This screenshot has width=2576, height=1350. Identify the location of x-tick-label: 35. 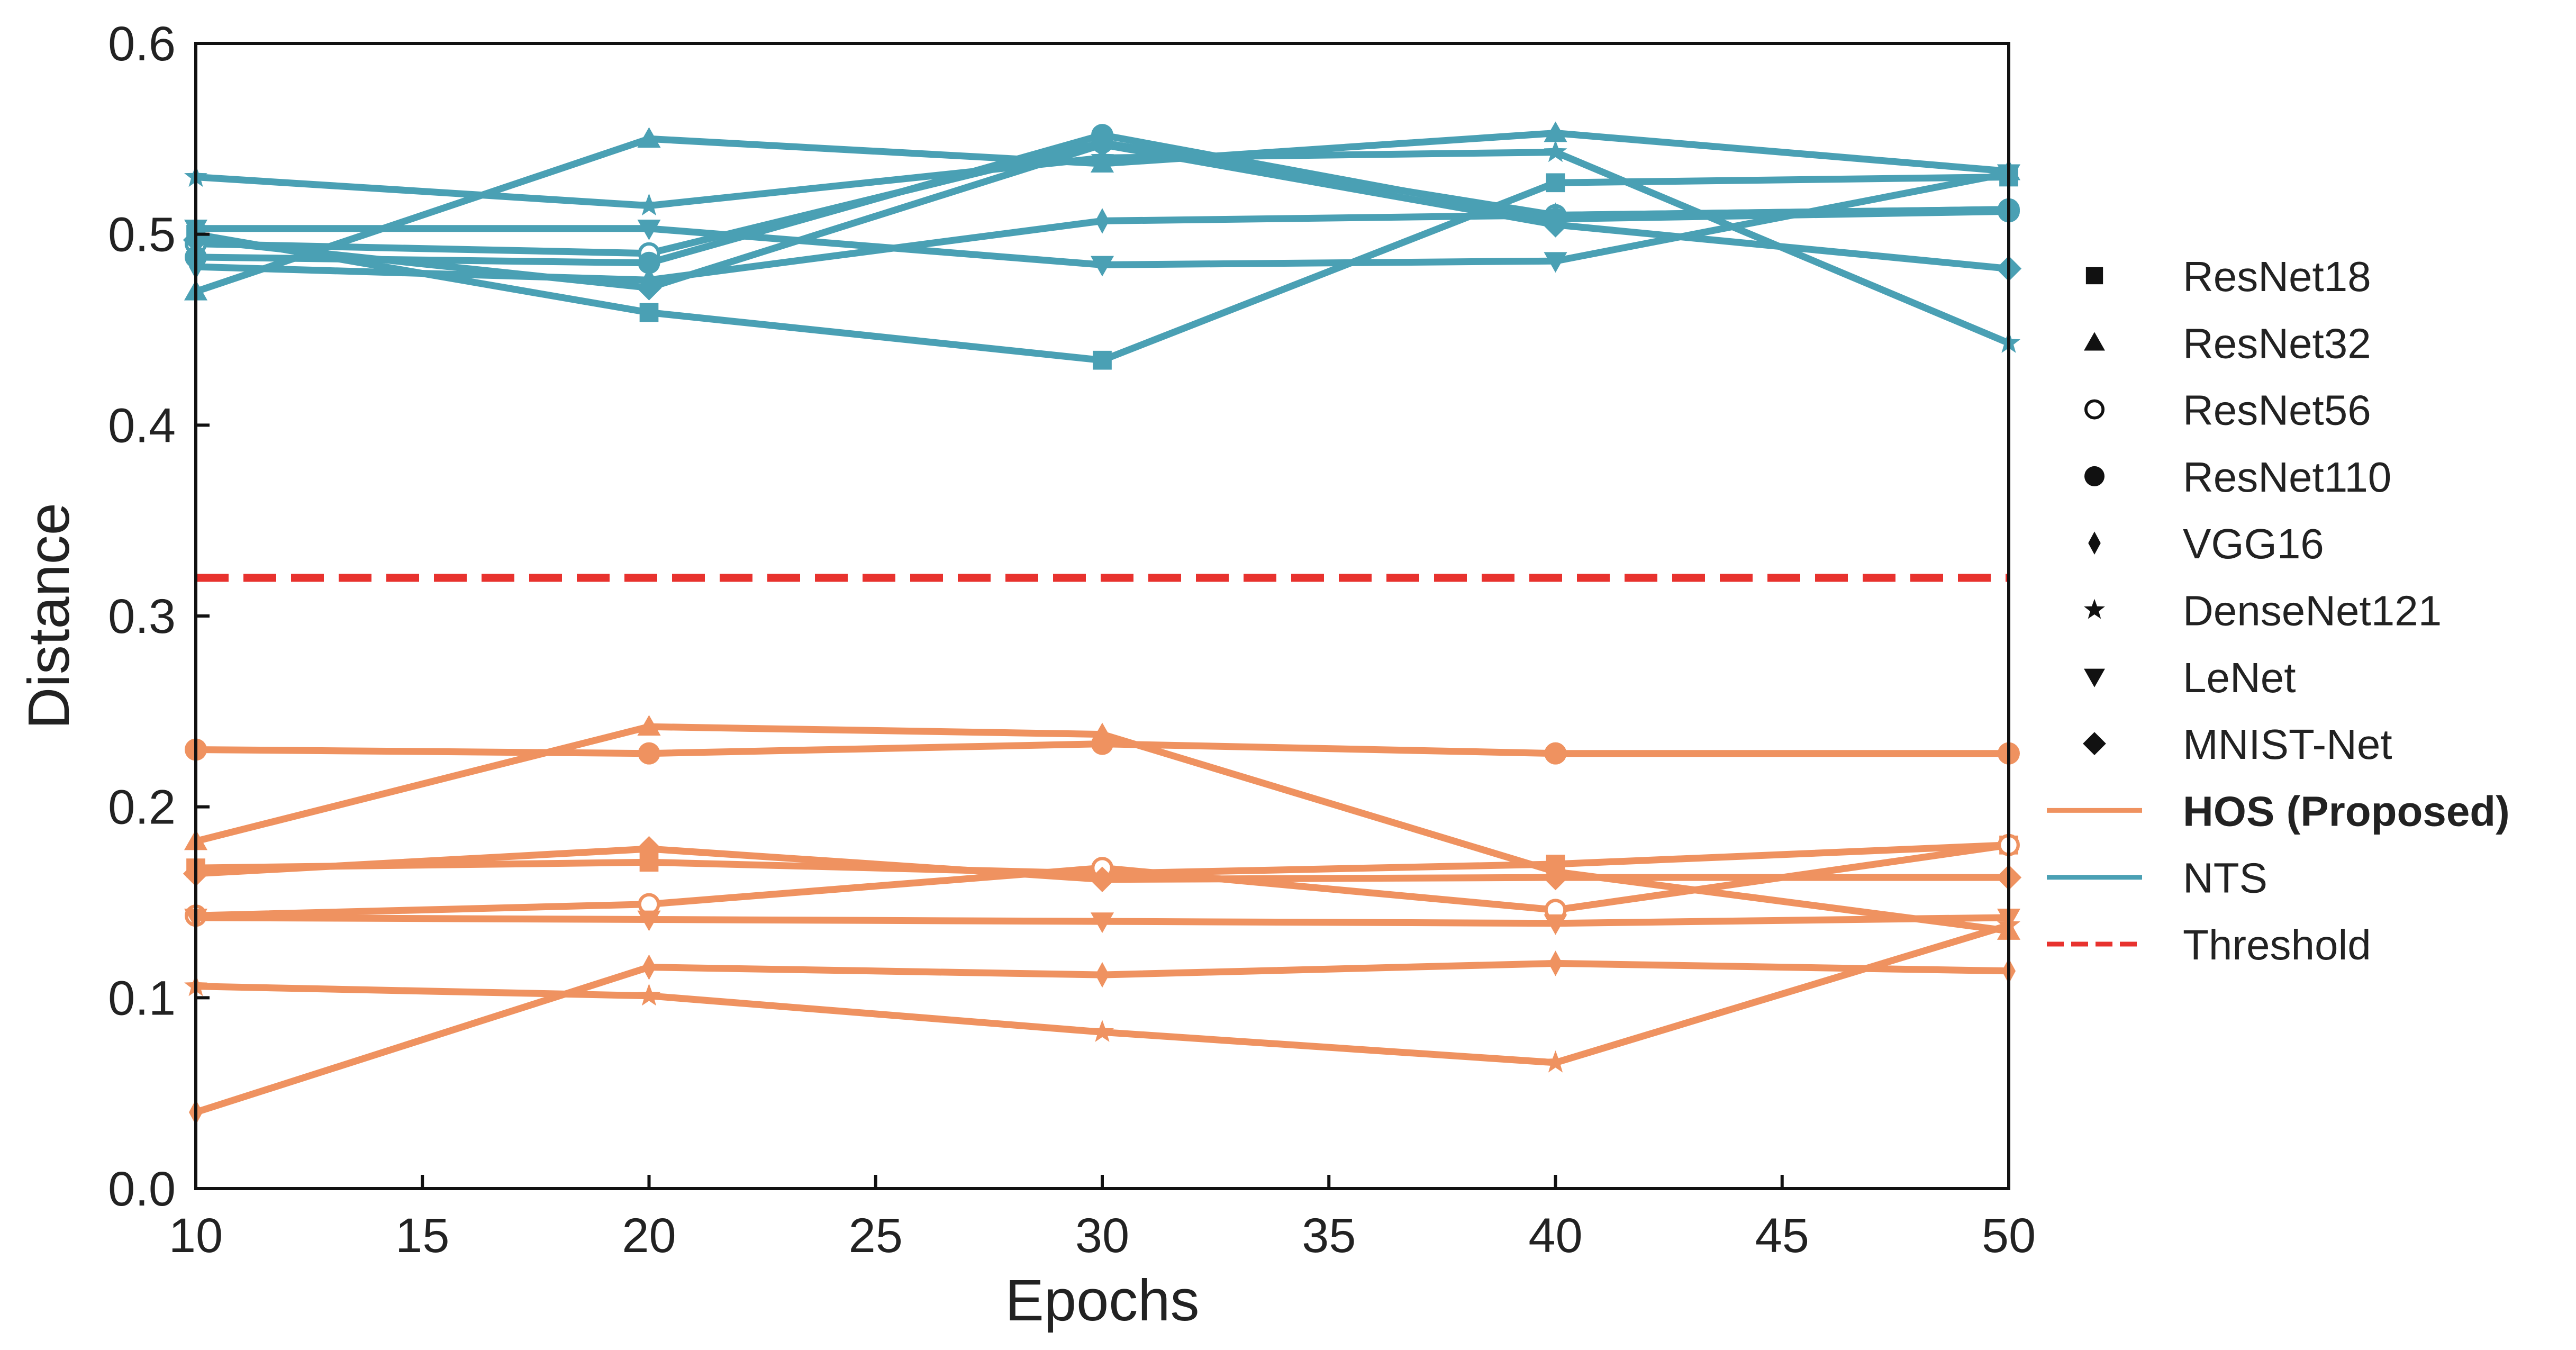
(1329, 1236).